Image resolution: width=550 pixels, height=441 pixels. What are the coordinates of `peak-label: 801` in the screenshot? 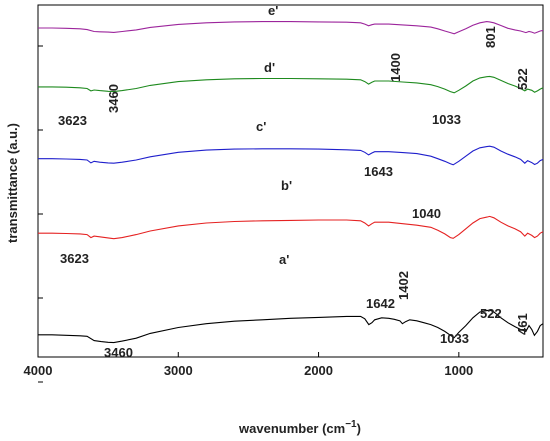 It's located at (490, 37).